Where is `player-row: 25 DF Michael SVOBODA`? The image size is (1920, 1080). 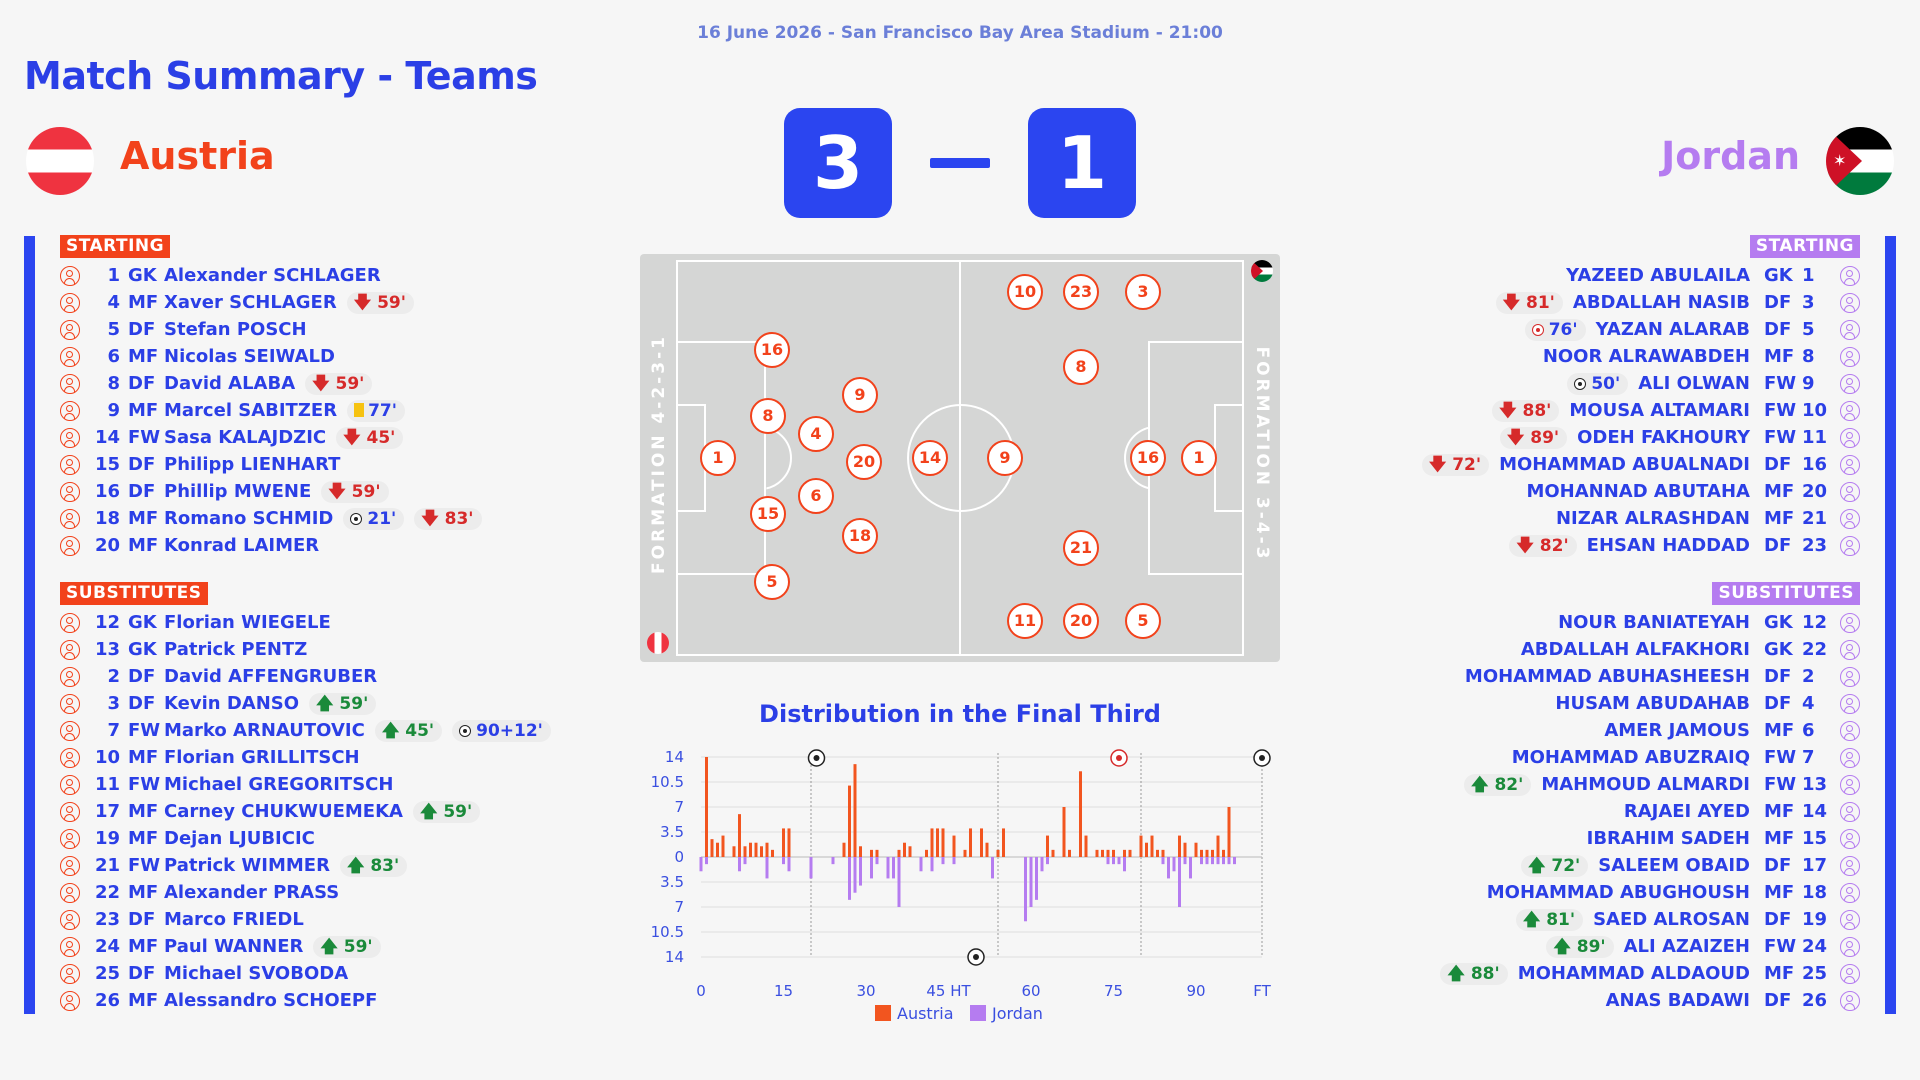
player-row: 25 DF Michael SVOBODA is located at coordinates (204, 973).